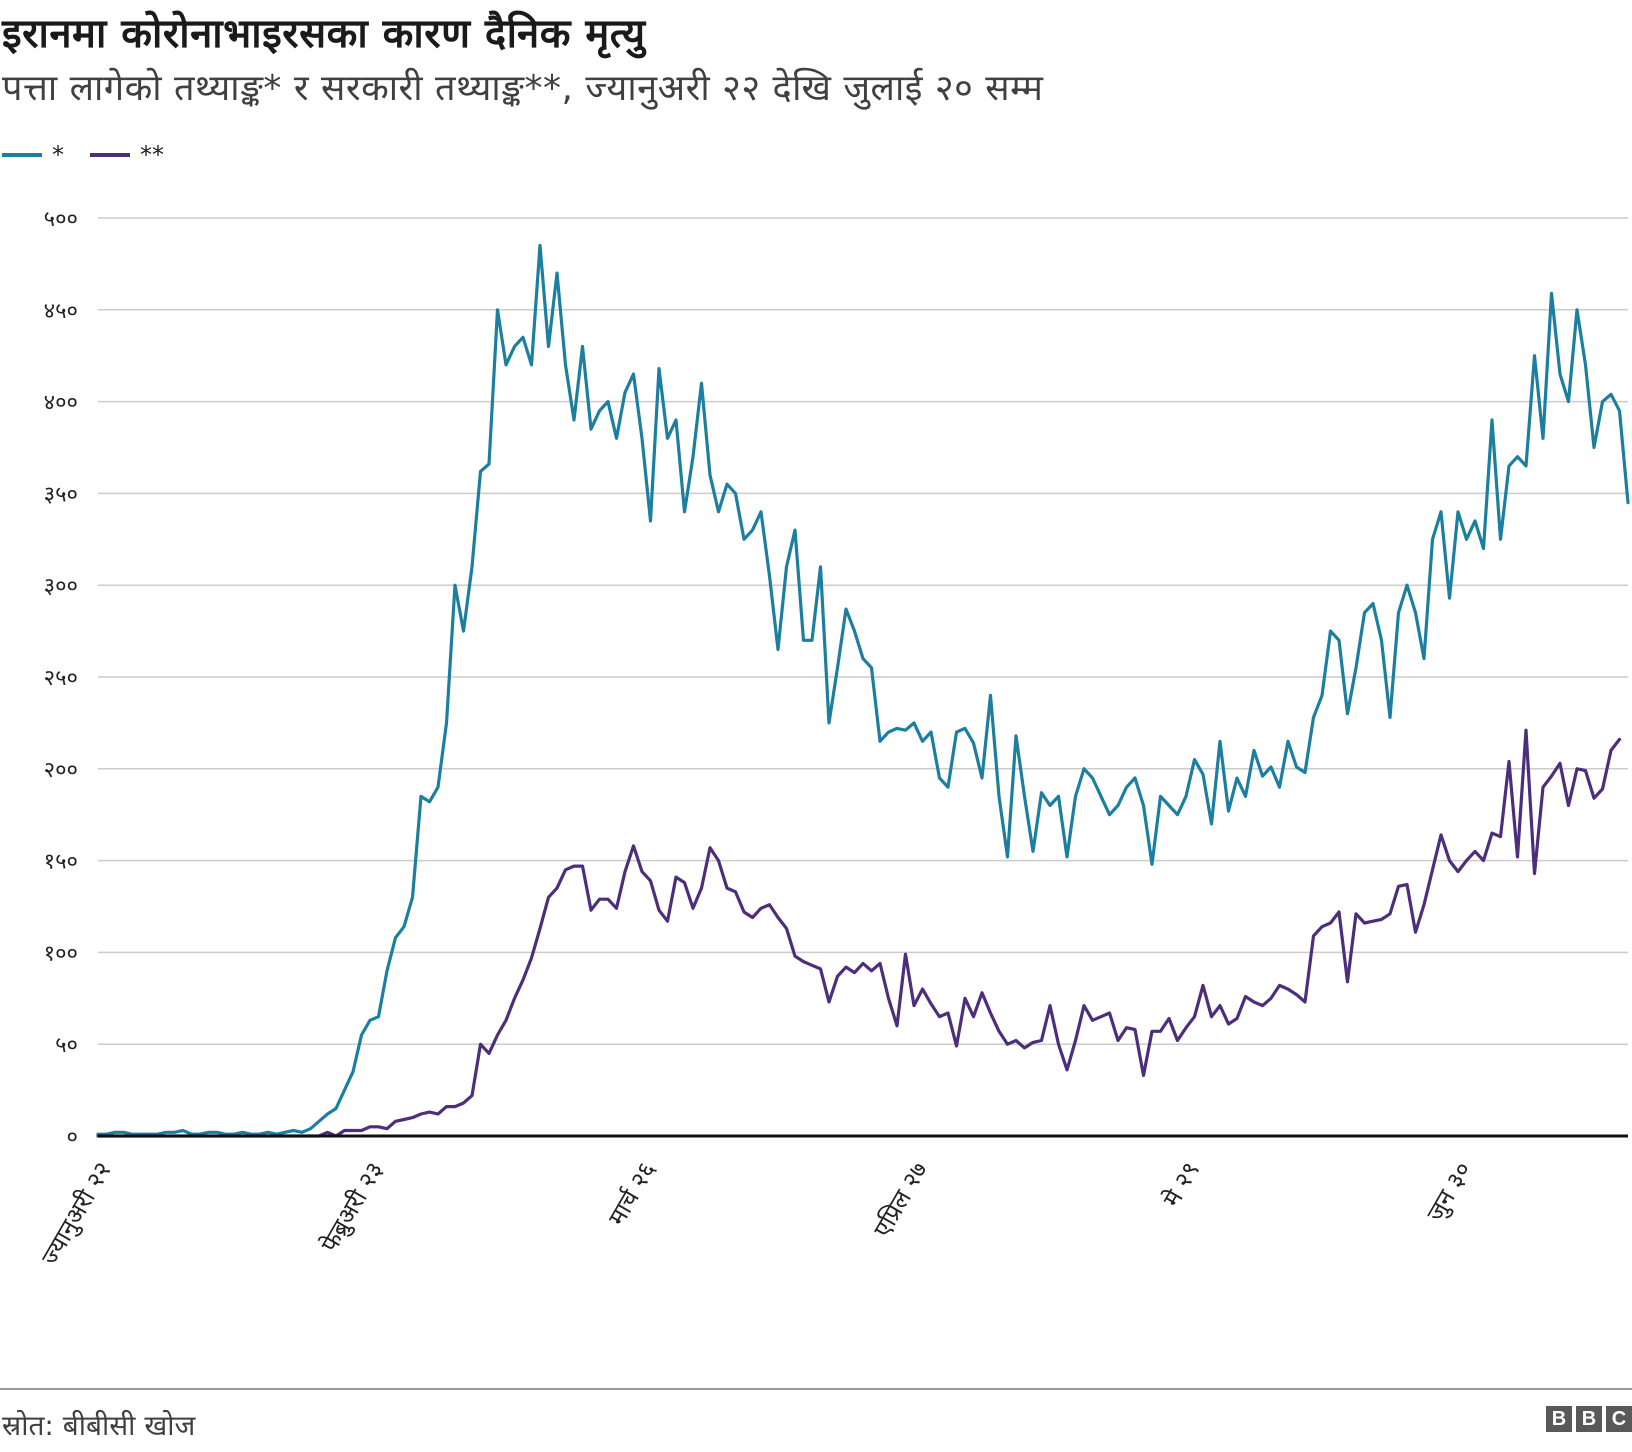 Image resolution: width=1632 pixels, height=1452 pixels. I want to click on y-tick-label-50: ५०, so click(66, 1045).